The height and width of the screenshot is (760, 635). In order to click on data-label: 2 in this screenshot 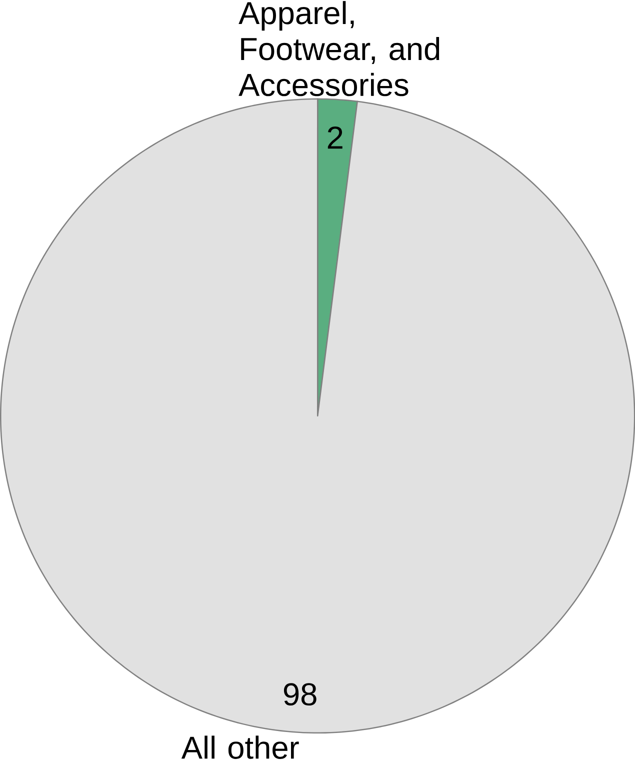, I will do `click(335, 137)`.